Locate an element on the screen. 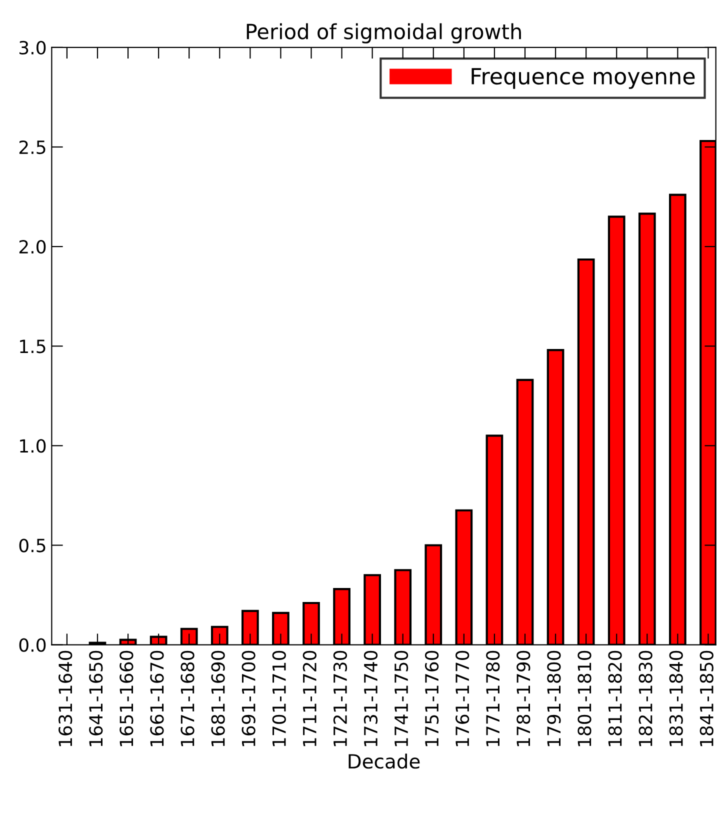 The width and height of the screenshot is (718, 832). x-tick-label: 1841-1850 is located at coordinates (707, 698).